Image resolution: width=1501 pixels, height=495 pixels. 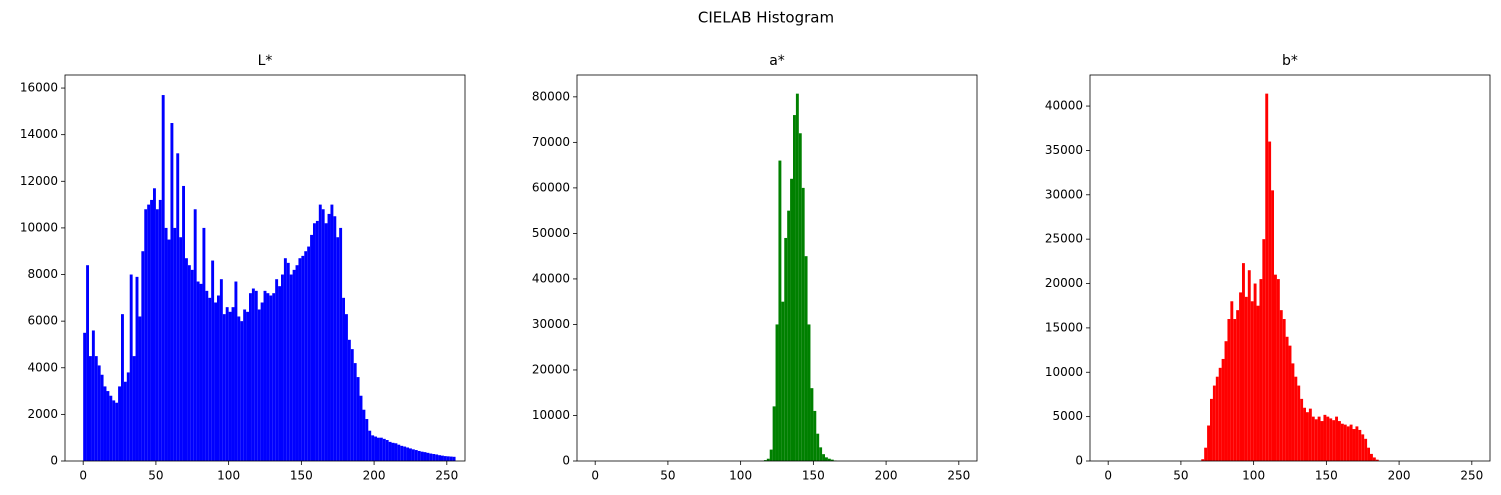 What do you see at coordinates (39, 88) in the screenshot?
I see `y-tick-label: 16000` at bounding box center [39, 88].